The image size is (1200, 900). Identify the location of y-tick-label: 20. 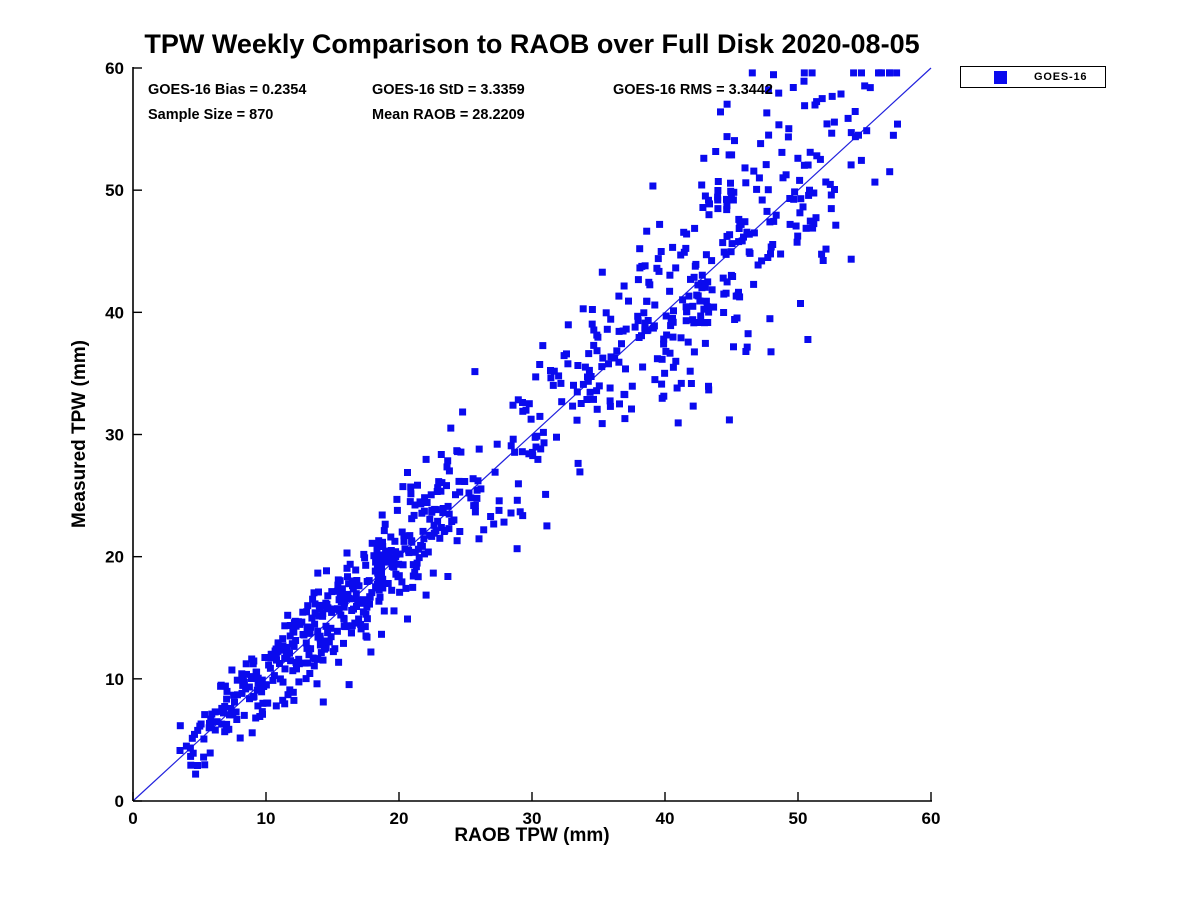
(114, 557).